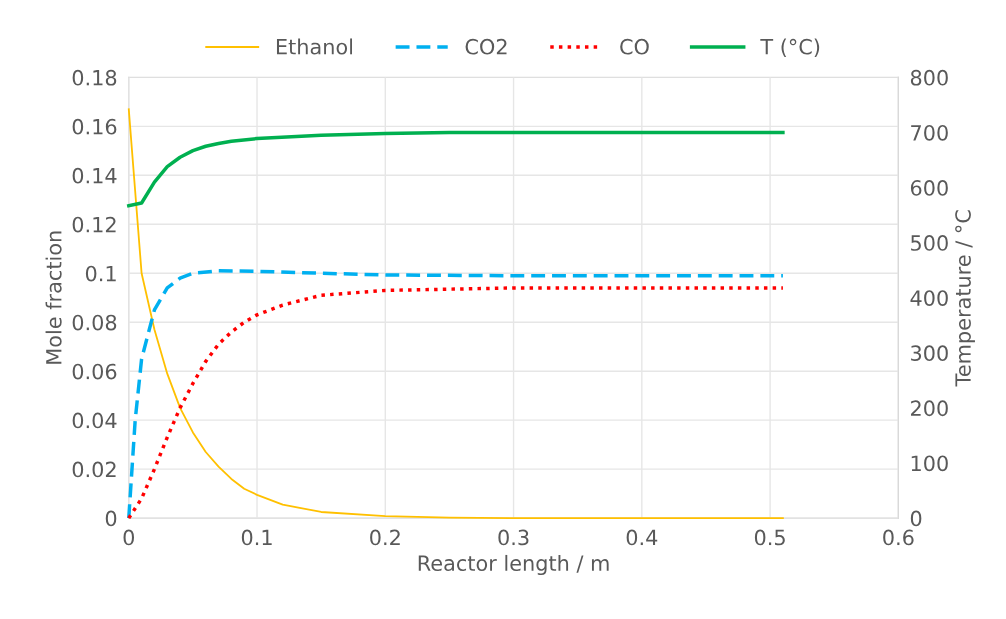 This screenshot has height=619, width=1006. Describe the element at coordinates (456, 169) in the screenshot. I see `line-series` at that location.